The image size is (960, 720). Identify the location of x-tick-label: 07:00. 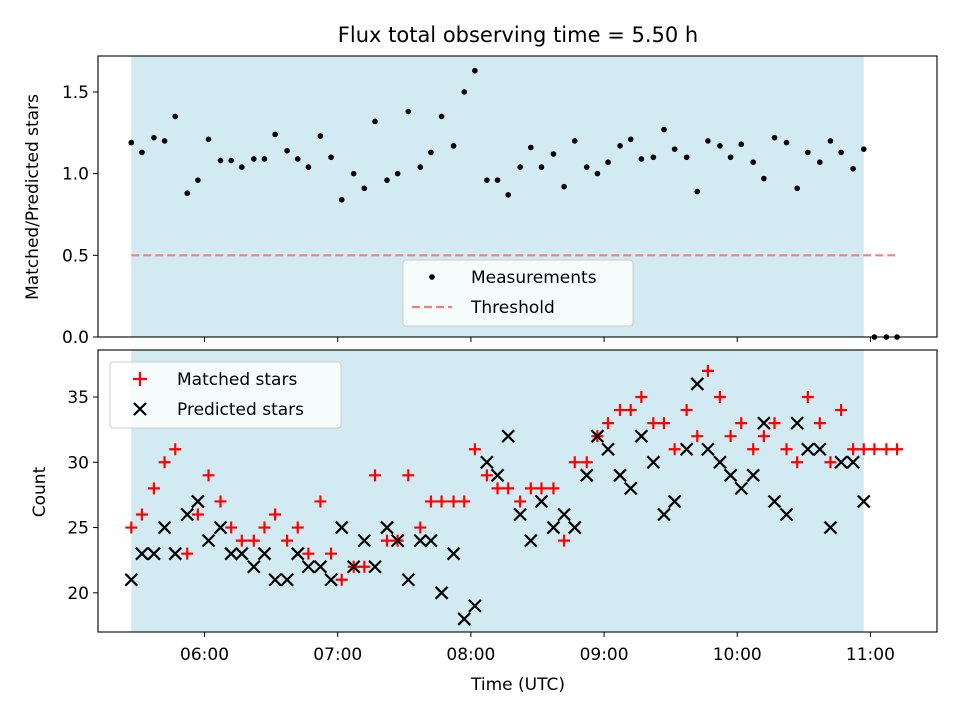
(337, 655).